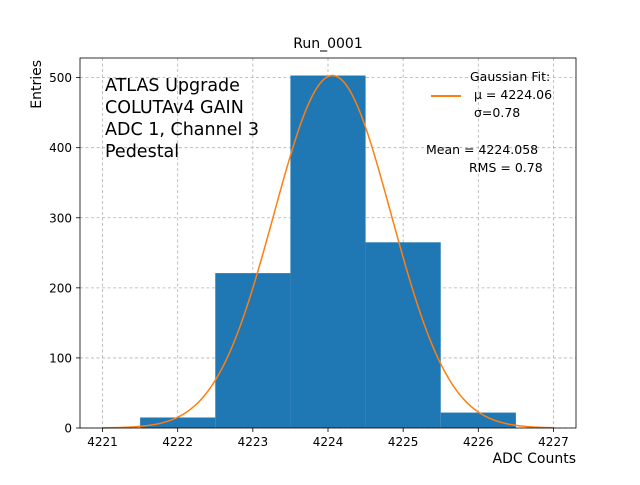  Describe the element at coordinates (68, 429) in the screenshot. I see `y-tick-label: 0` at that location.